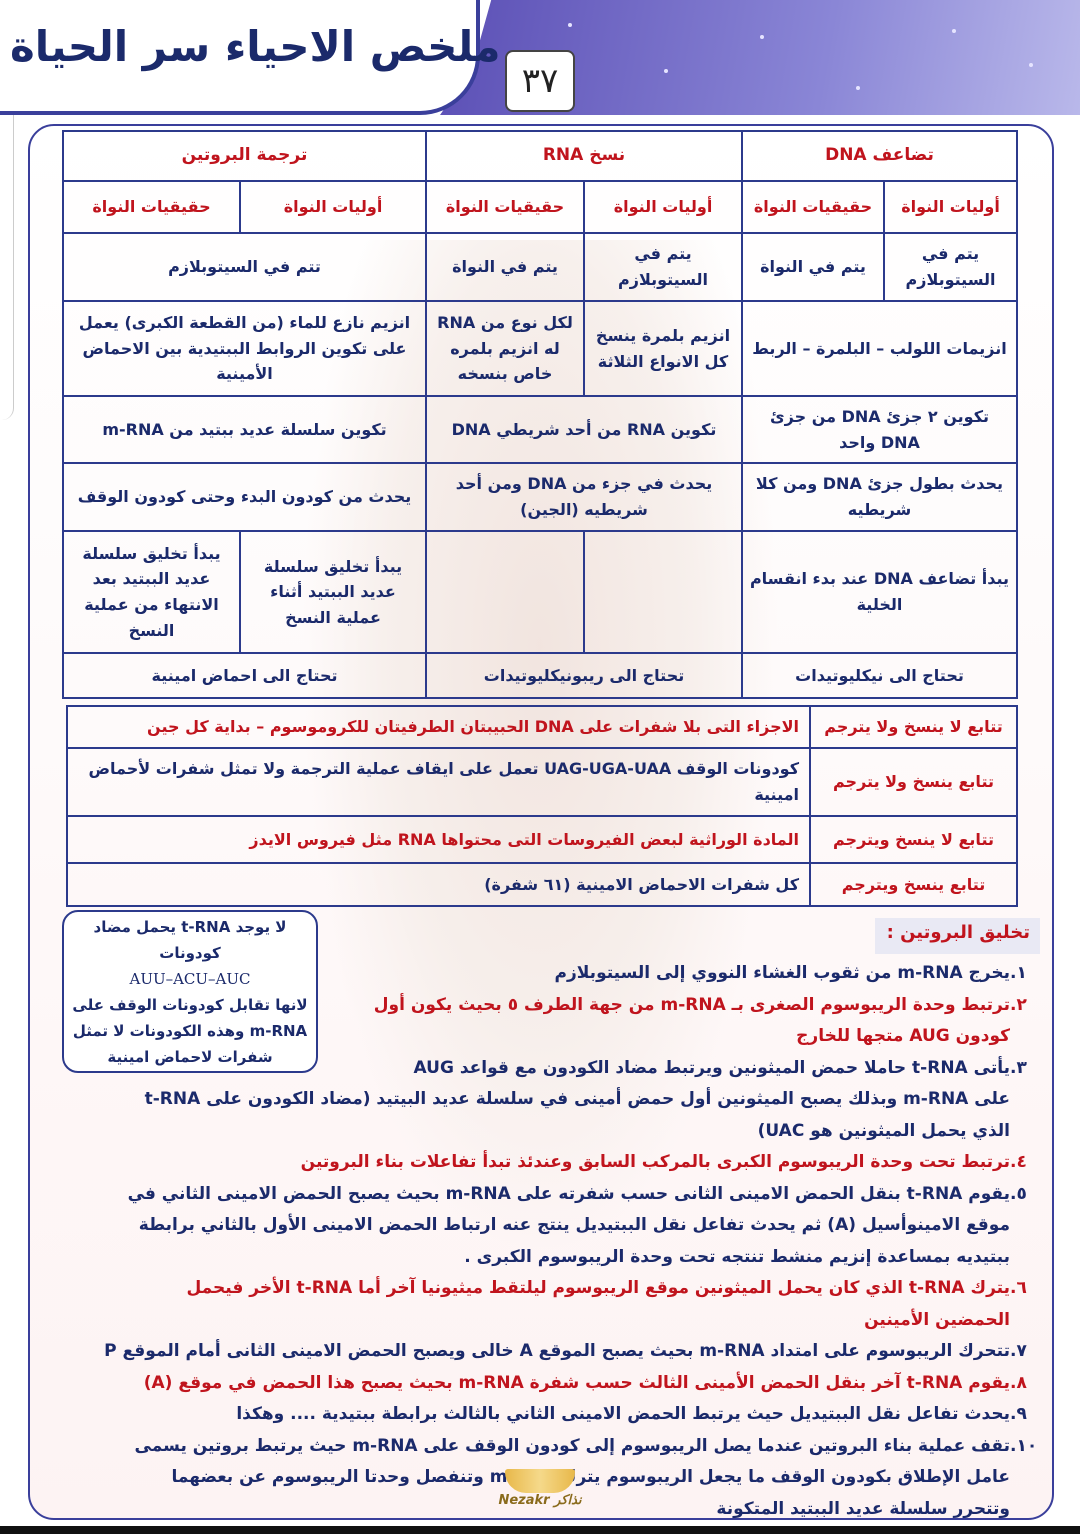 This screenshot has width=1080, height=1534. I want to click on cell: تحتاج الى ريبونيكليوتيدات, so click(584, 675).